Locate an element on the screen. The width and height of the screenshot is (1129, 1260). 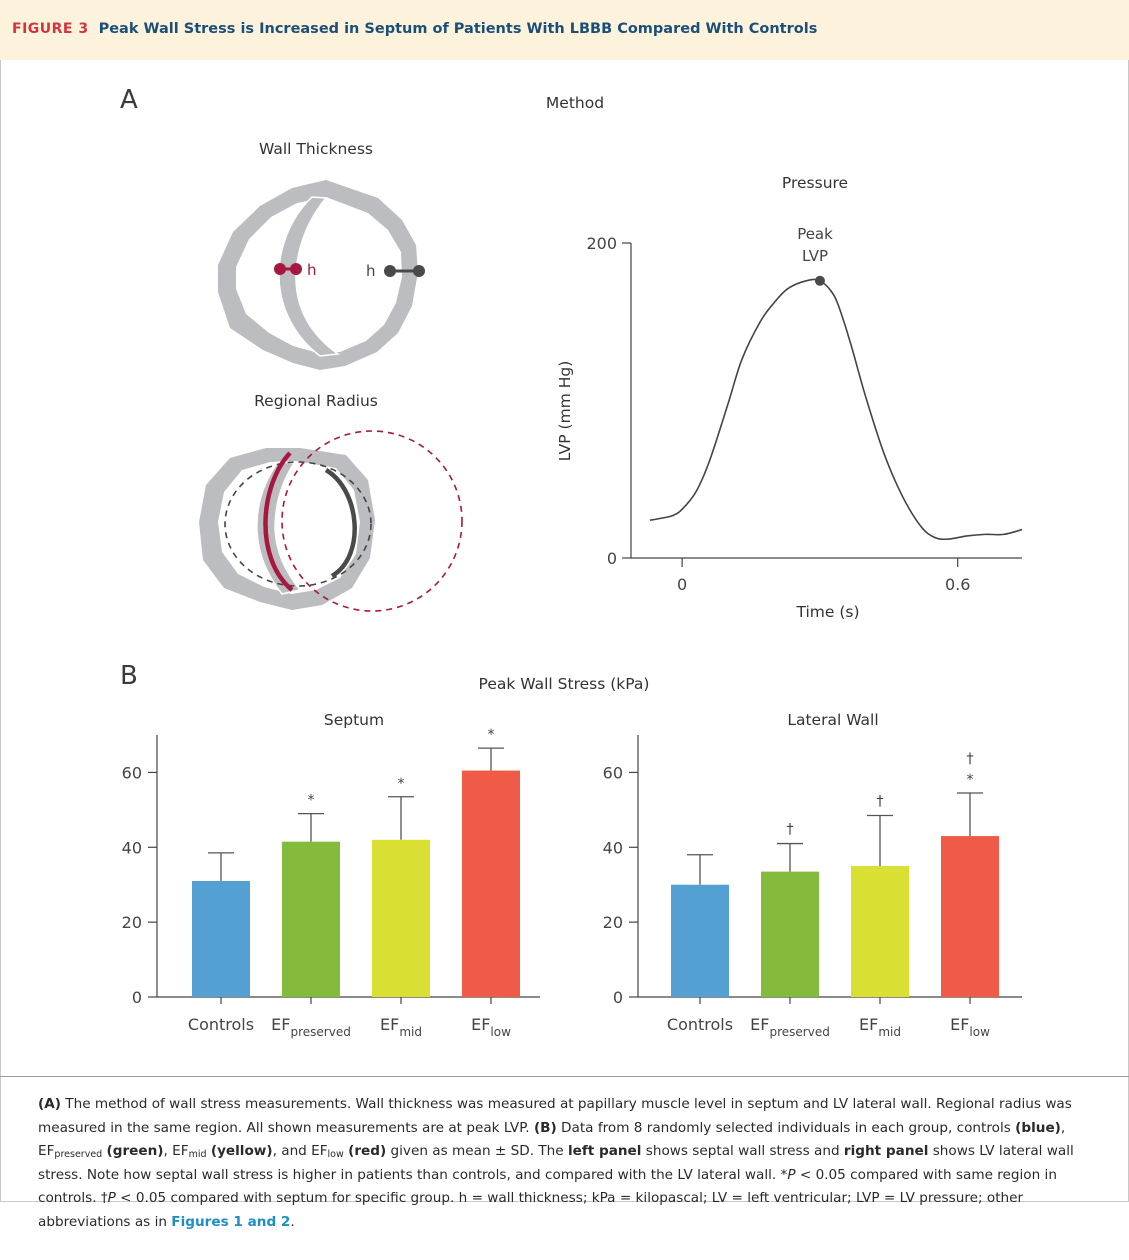
pressure-y-tick-label: 200 is located at coordinates (601, 243).